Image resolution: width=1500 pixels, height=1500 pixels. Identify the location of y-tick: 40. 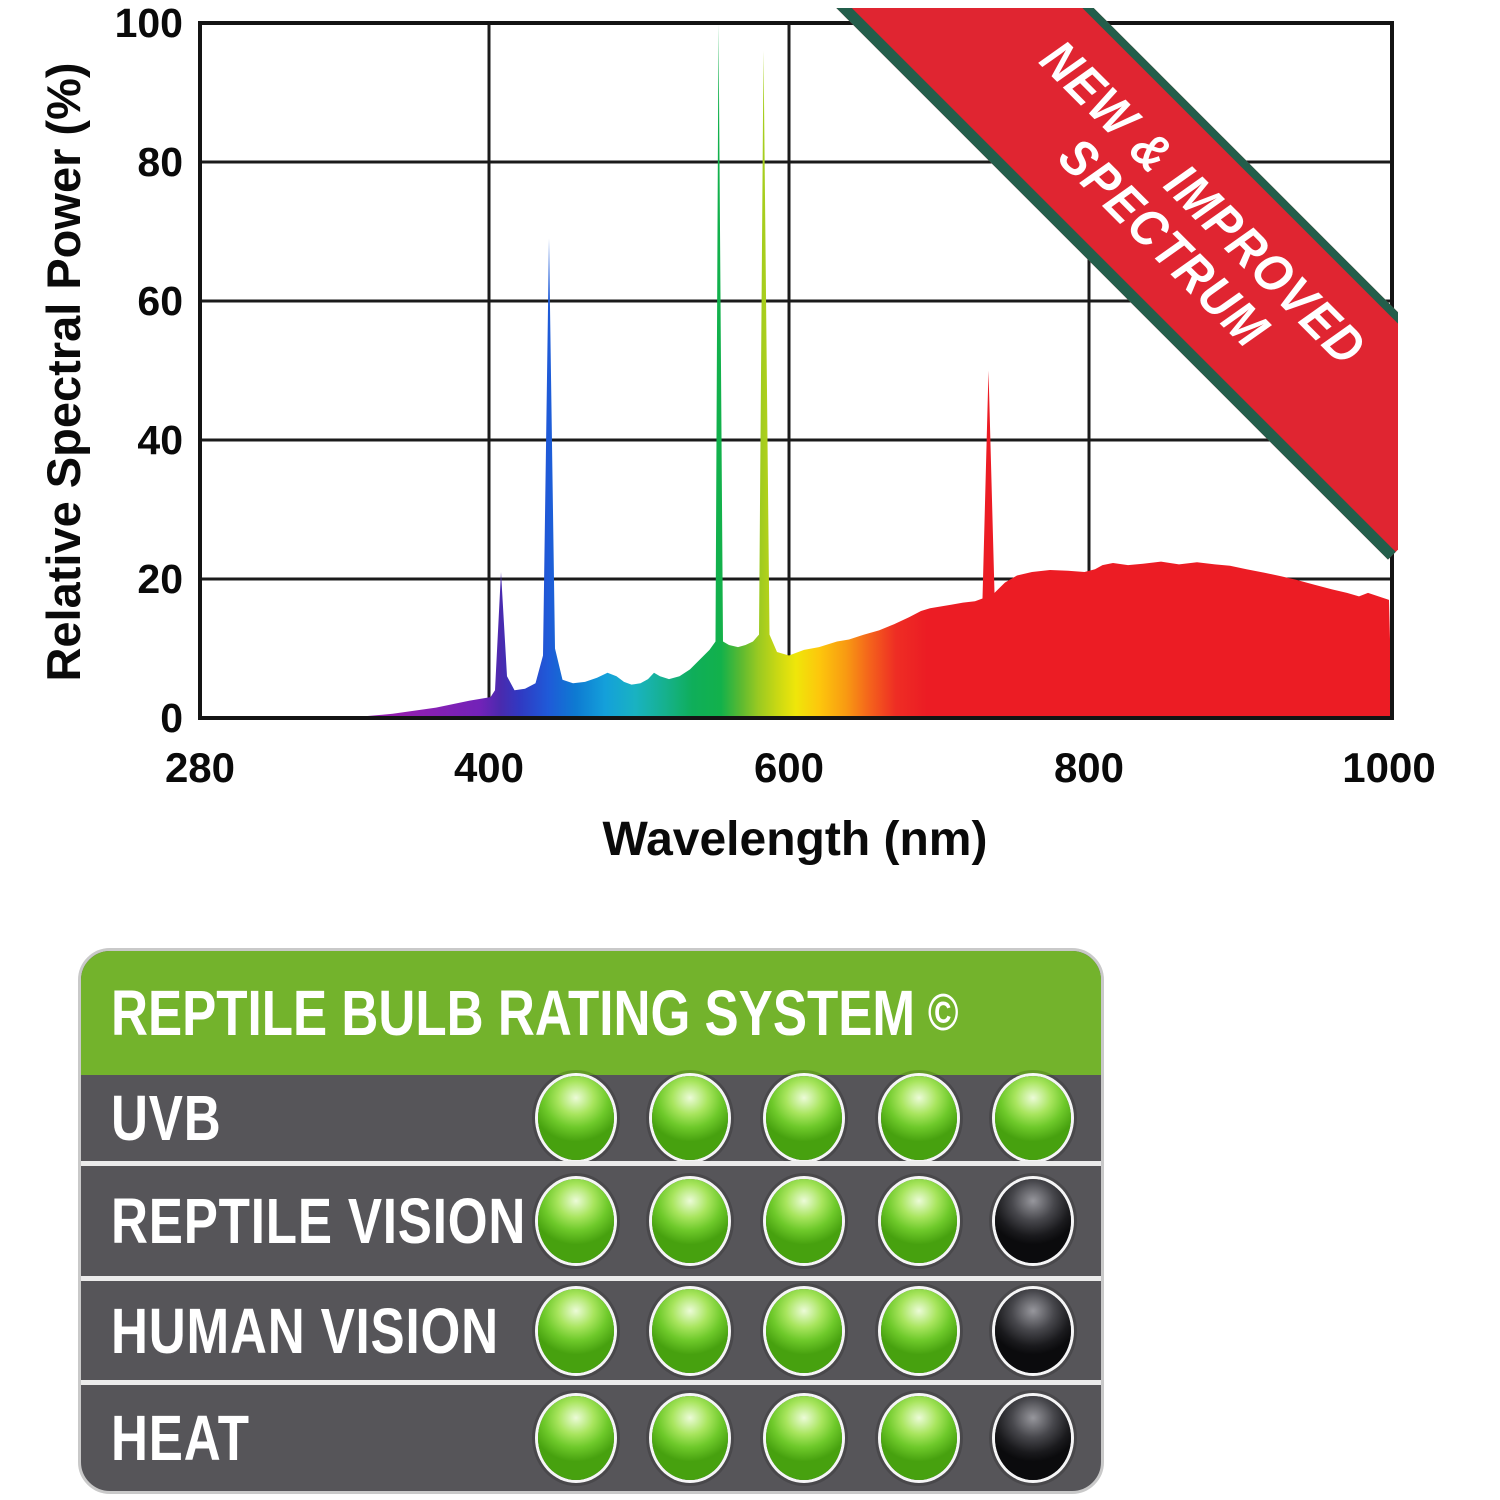
(160, 440).